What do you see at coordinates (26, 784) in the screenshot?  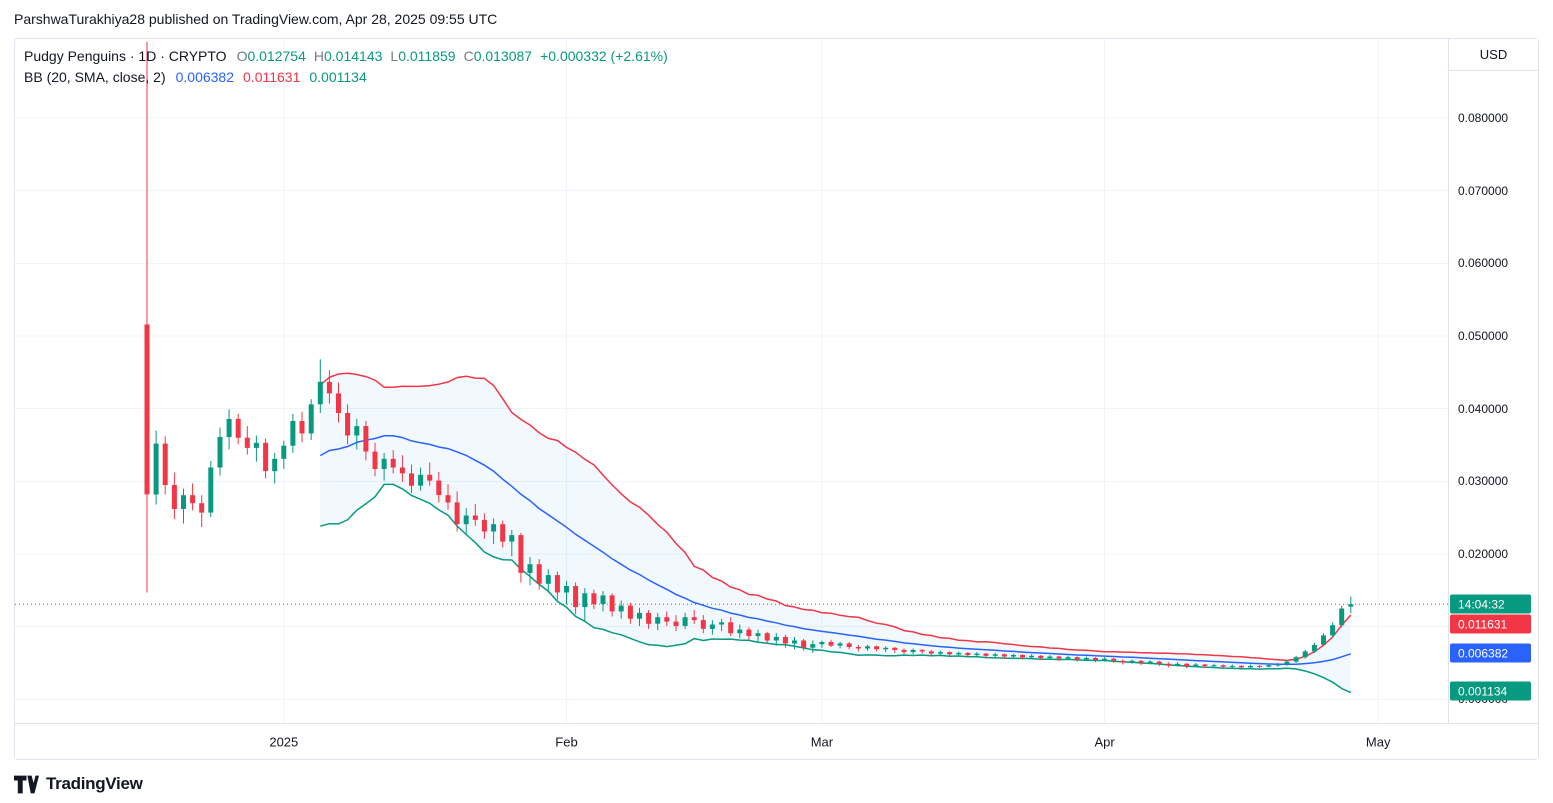 I see `tradingview-logo-icon` at bounding box center [26, 784].